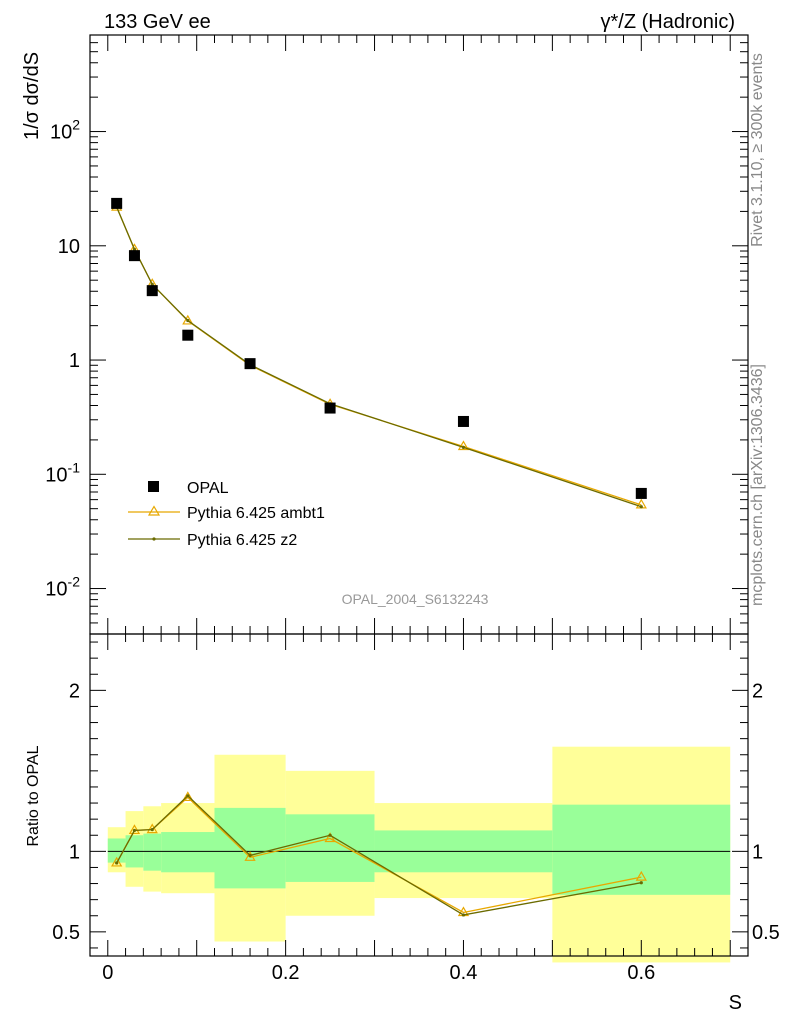 This screenshot has height=1024, width=786. What do you see at coordinates (208, 488) in the screenshot?
I see `legend-label-opal: OPAL` at bounding box center [208, 488].